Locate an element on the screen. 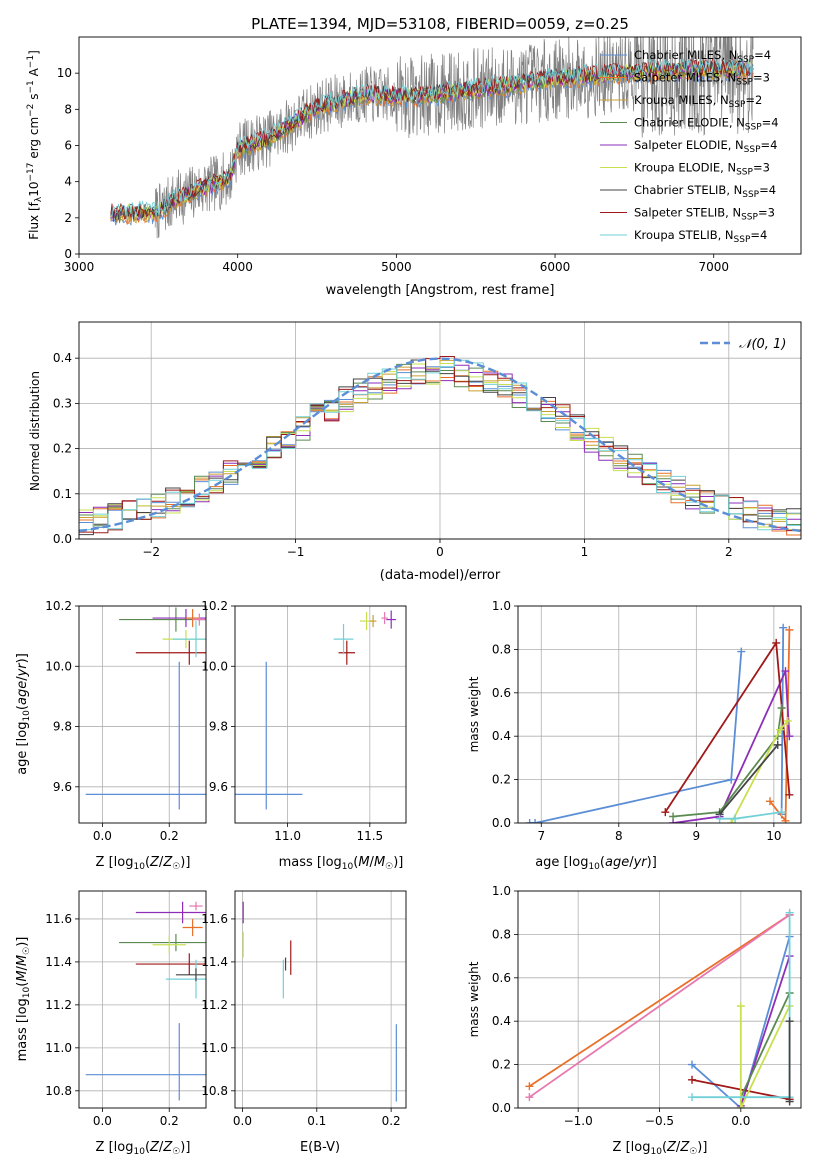 The height and width of the screenshot is (1170, 819). legend-label: Salpeter MILES, NSSP=3 is located at coordinates (702, 79).